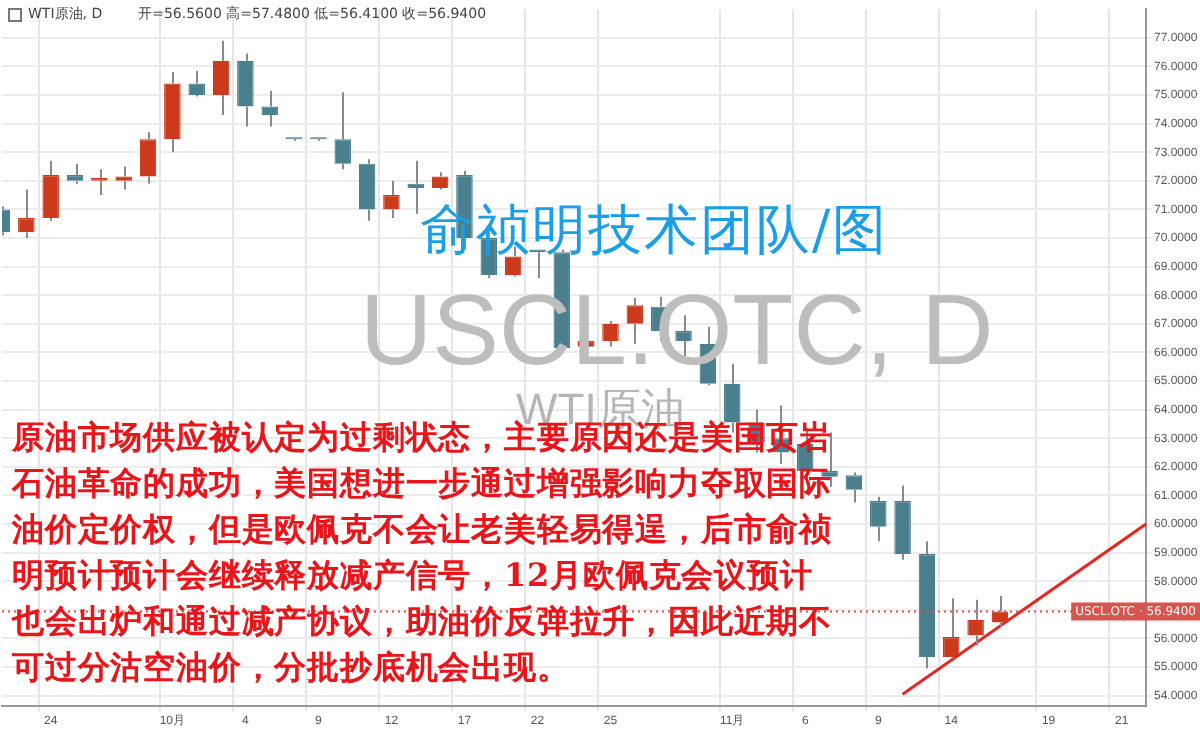  Describe the element at coordinates (654, 232) in the screenshot. I see `annotation: 俞祯明技术团队/图` at that location.